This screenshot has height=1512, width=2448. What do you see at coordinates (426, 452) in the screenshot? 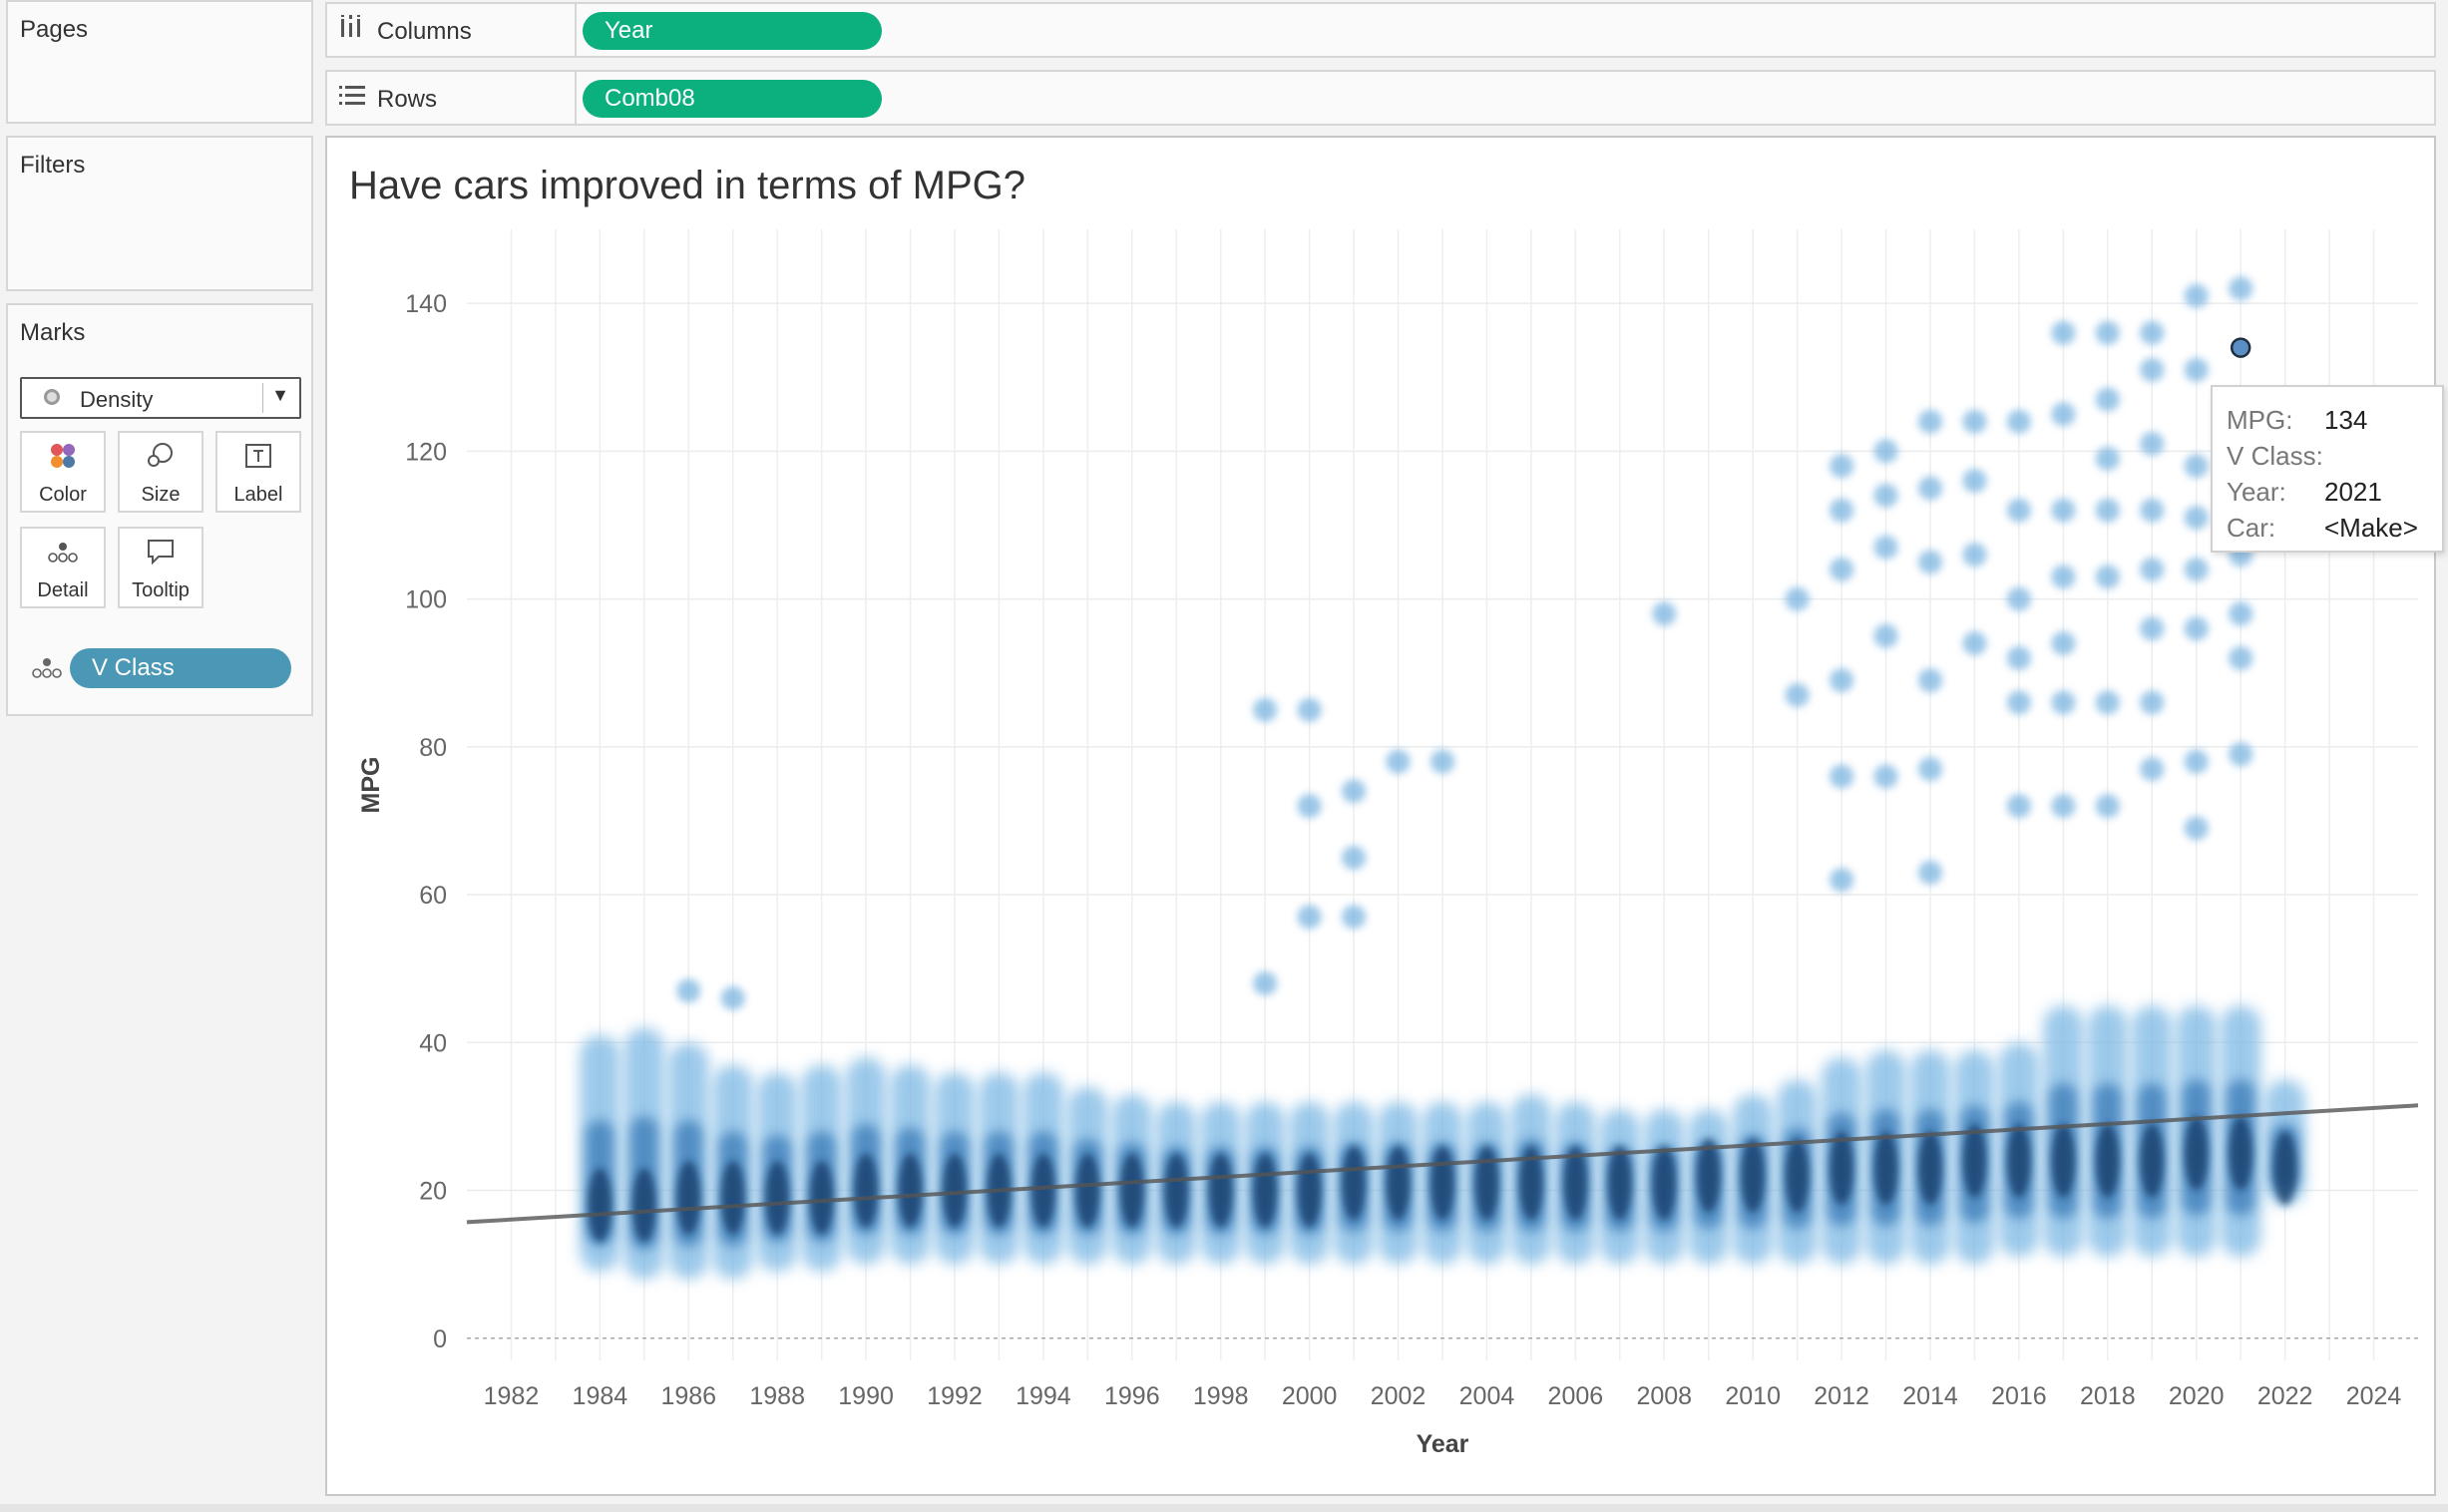
I see `y-tick-label: 120` at bounding box center [426, 452].